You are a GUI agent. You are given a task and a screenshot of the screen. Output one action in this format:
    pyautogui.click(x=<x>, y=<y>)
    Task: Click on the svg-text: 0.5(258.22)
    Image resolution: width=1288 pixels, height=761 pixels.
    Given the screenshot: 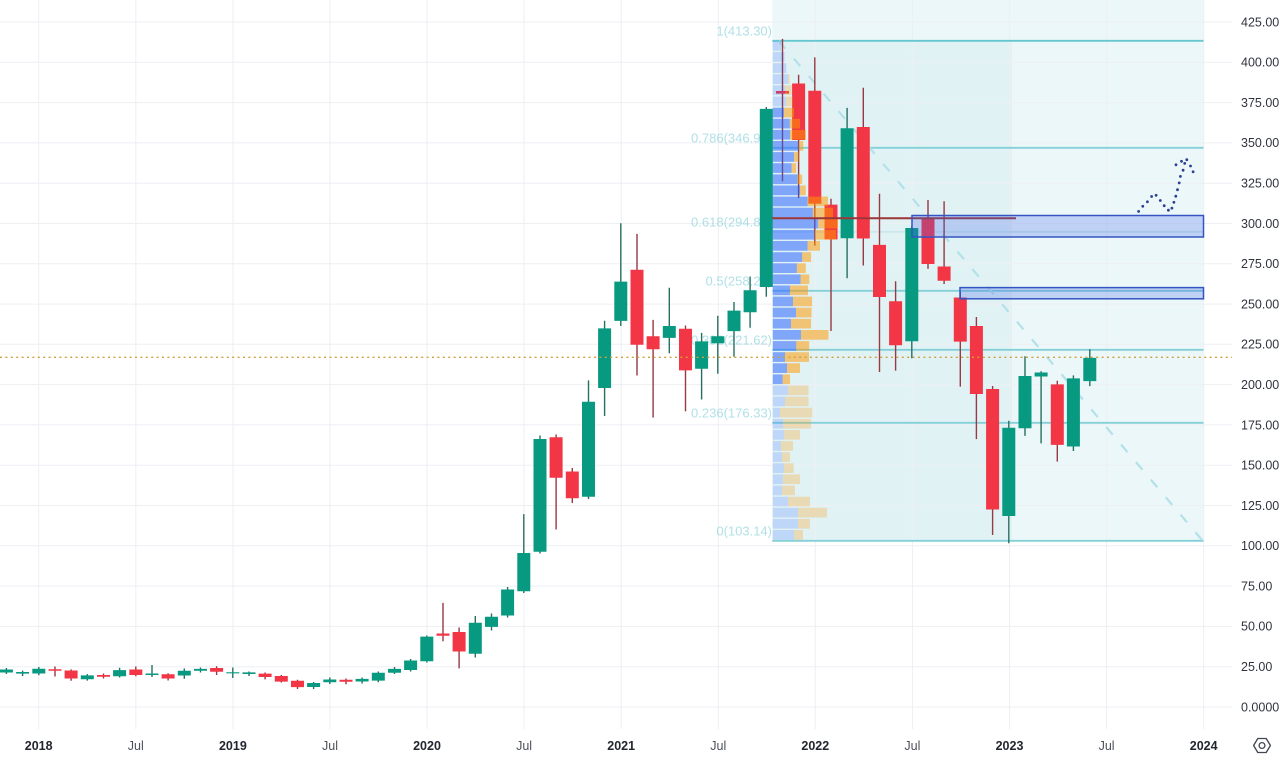 What is the action you would take?
    pyautogui.click(x=739, y=281)
    